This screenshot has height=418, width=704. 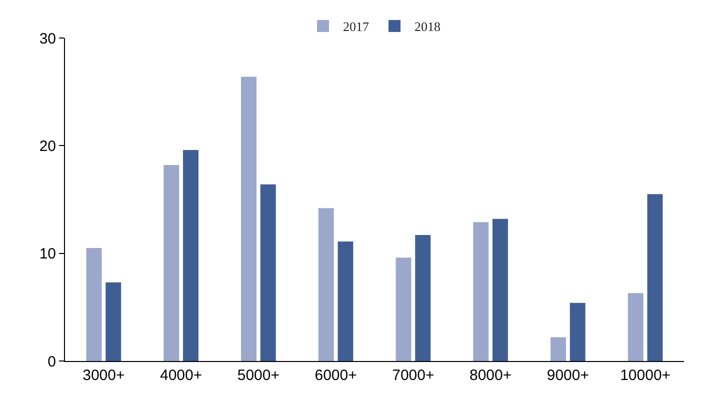 What do you see at coordinates (47, 146) in the screenshot?
I see `y-tick-label: 20` at bounding box center [47, 146].